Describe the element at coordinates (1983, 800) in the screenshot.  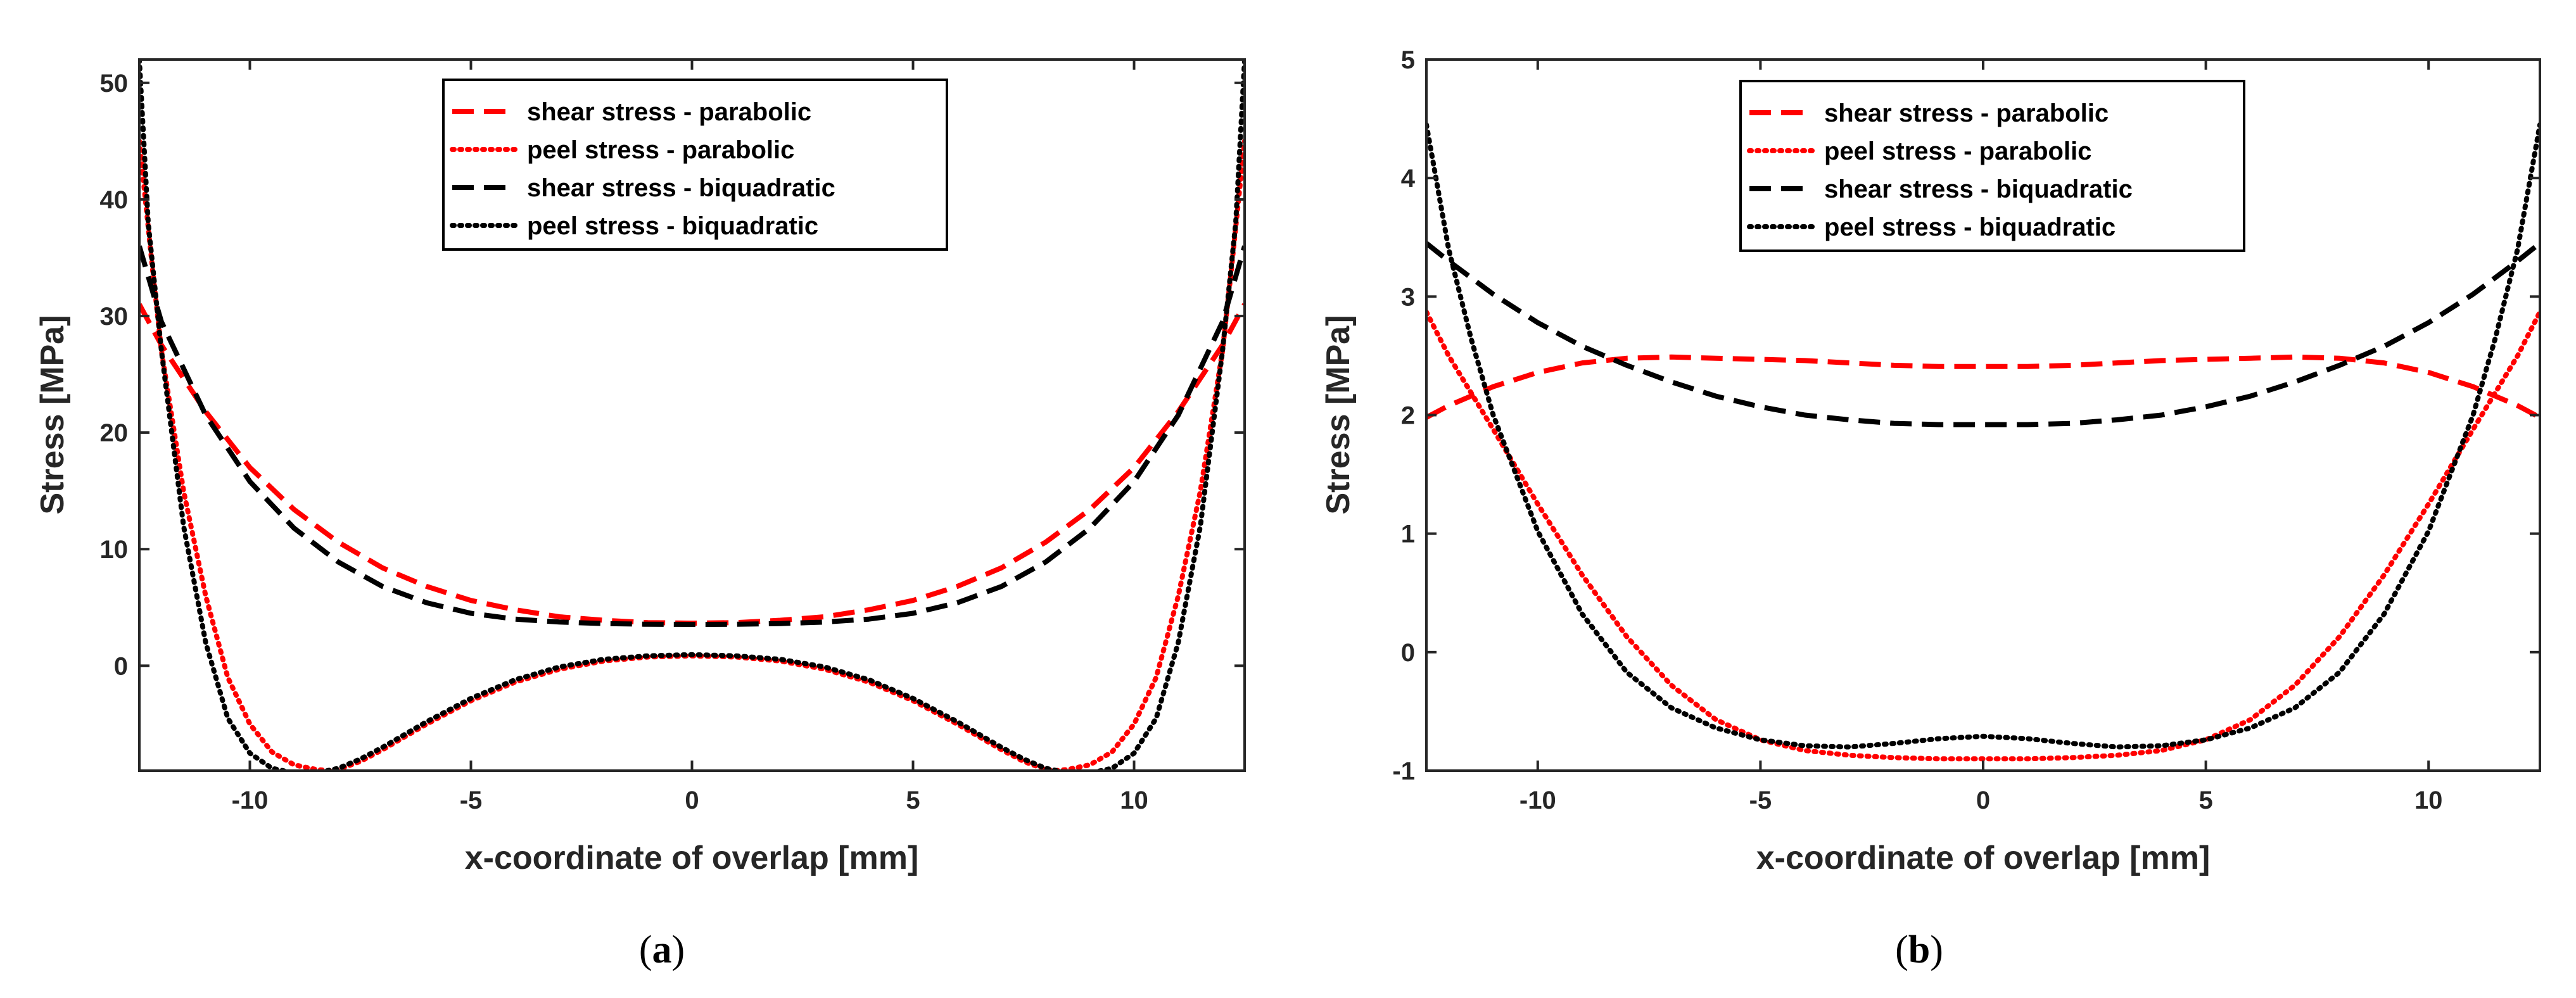
I see `x-tick-label-b: 0` at that location.